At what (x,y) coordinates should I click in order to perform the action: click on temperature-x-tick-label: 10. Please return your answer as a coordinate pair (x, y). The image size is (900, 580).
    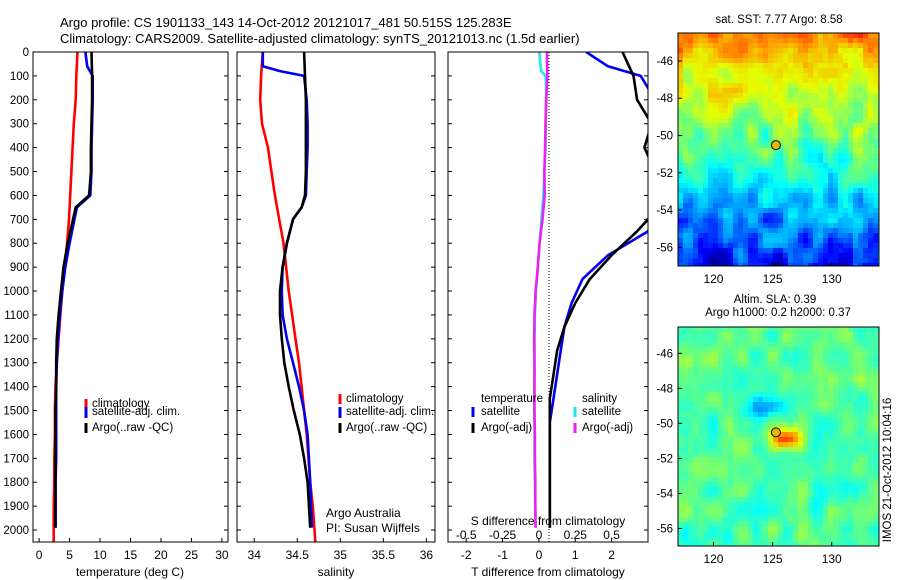
    Looking at the image, I should click on (100, 555).